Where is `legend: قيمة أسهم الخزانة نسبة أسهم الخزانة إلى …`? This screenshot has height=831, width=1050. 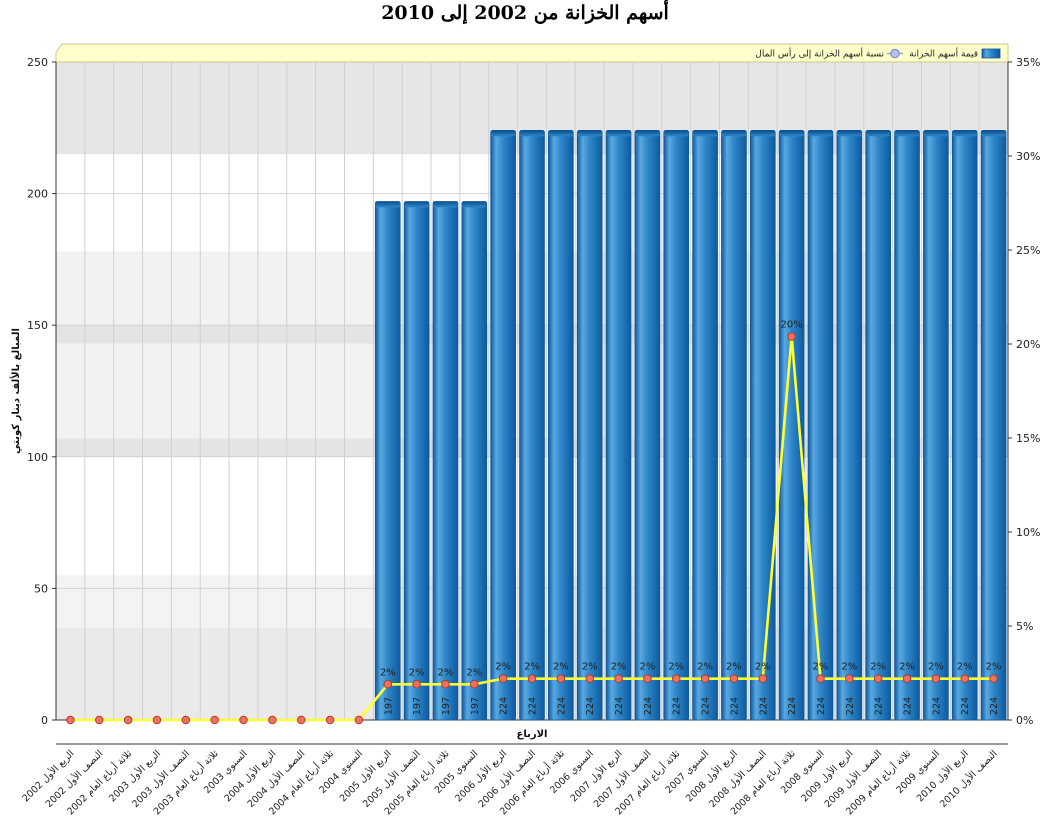
legend: قيمة أسهم الخزانة نسبة أسهم الخزانة إلى … is located at coordinates (532, 53).